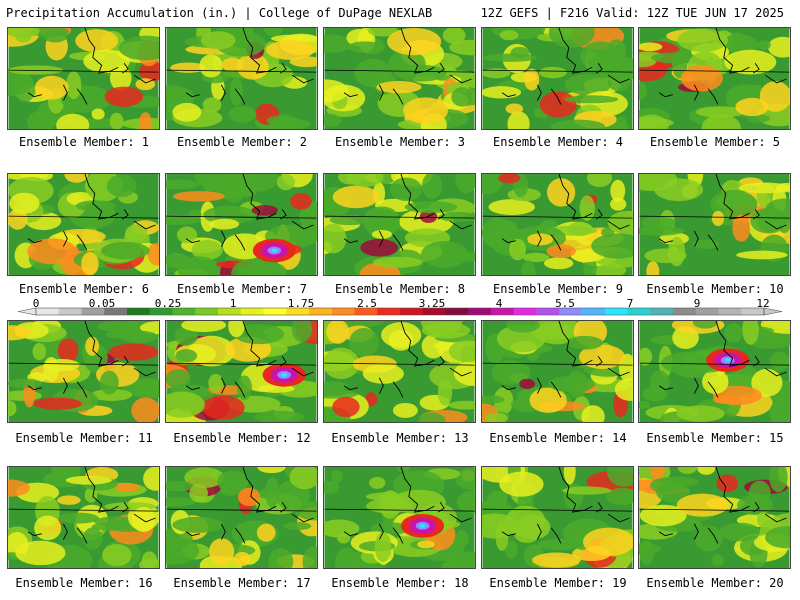  What do you see at coordinates (36, 303) in the screenshot?
I see `colorbar-tick-label: 0` at bounding box center [36, 303].